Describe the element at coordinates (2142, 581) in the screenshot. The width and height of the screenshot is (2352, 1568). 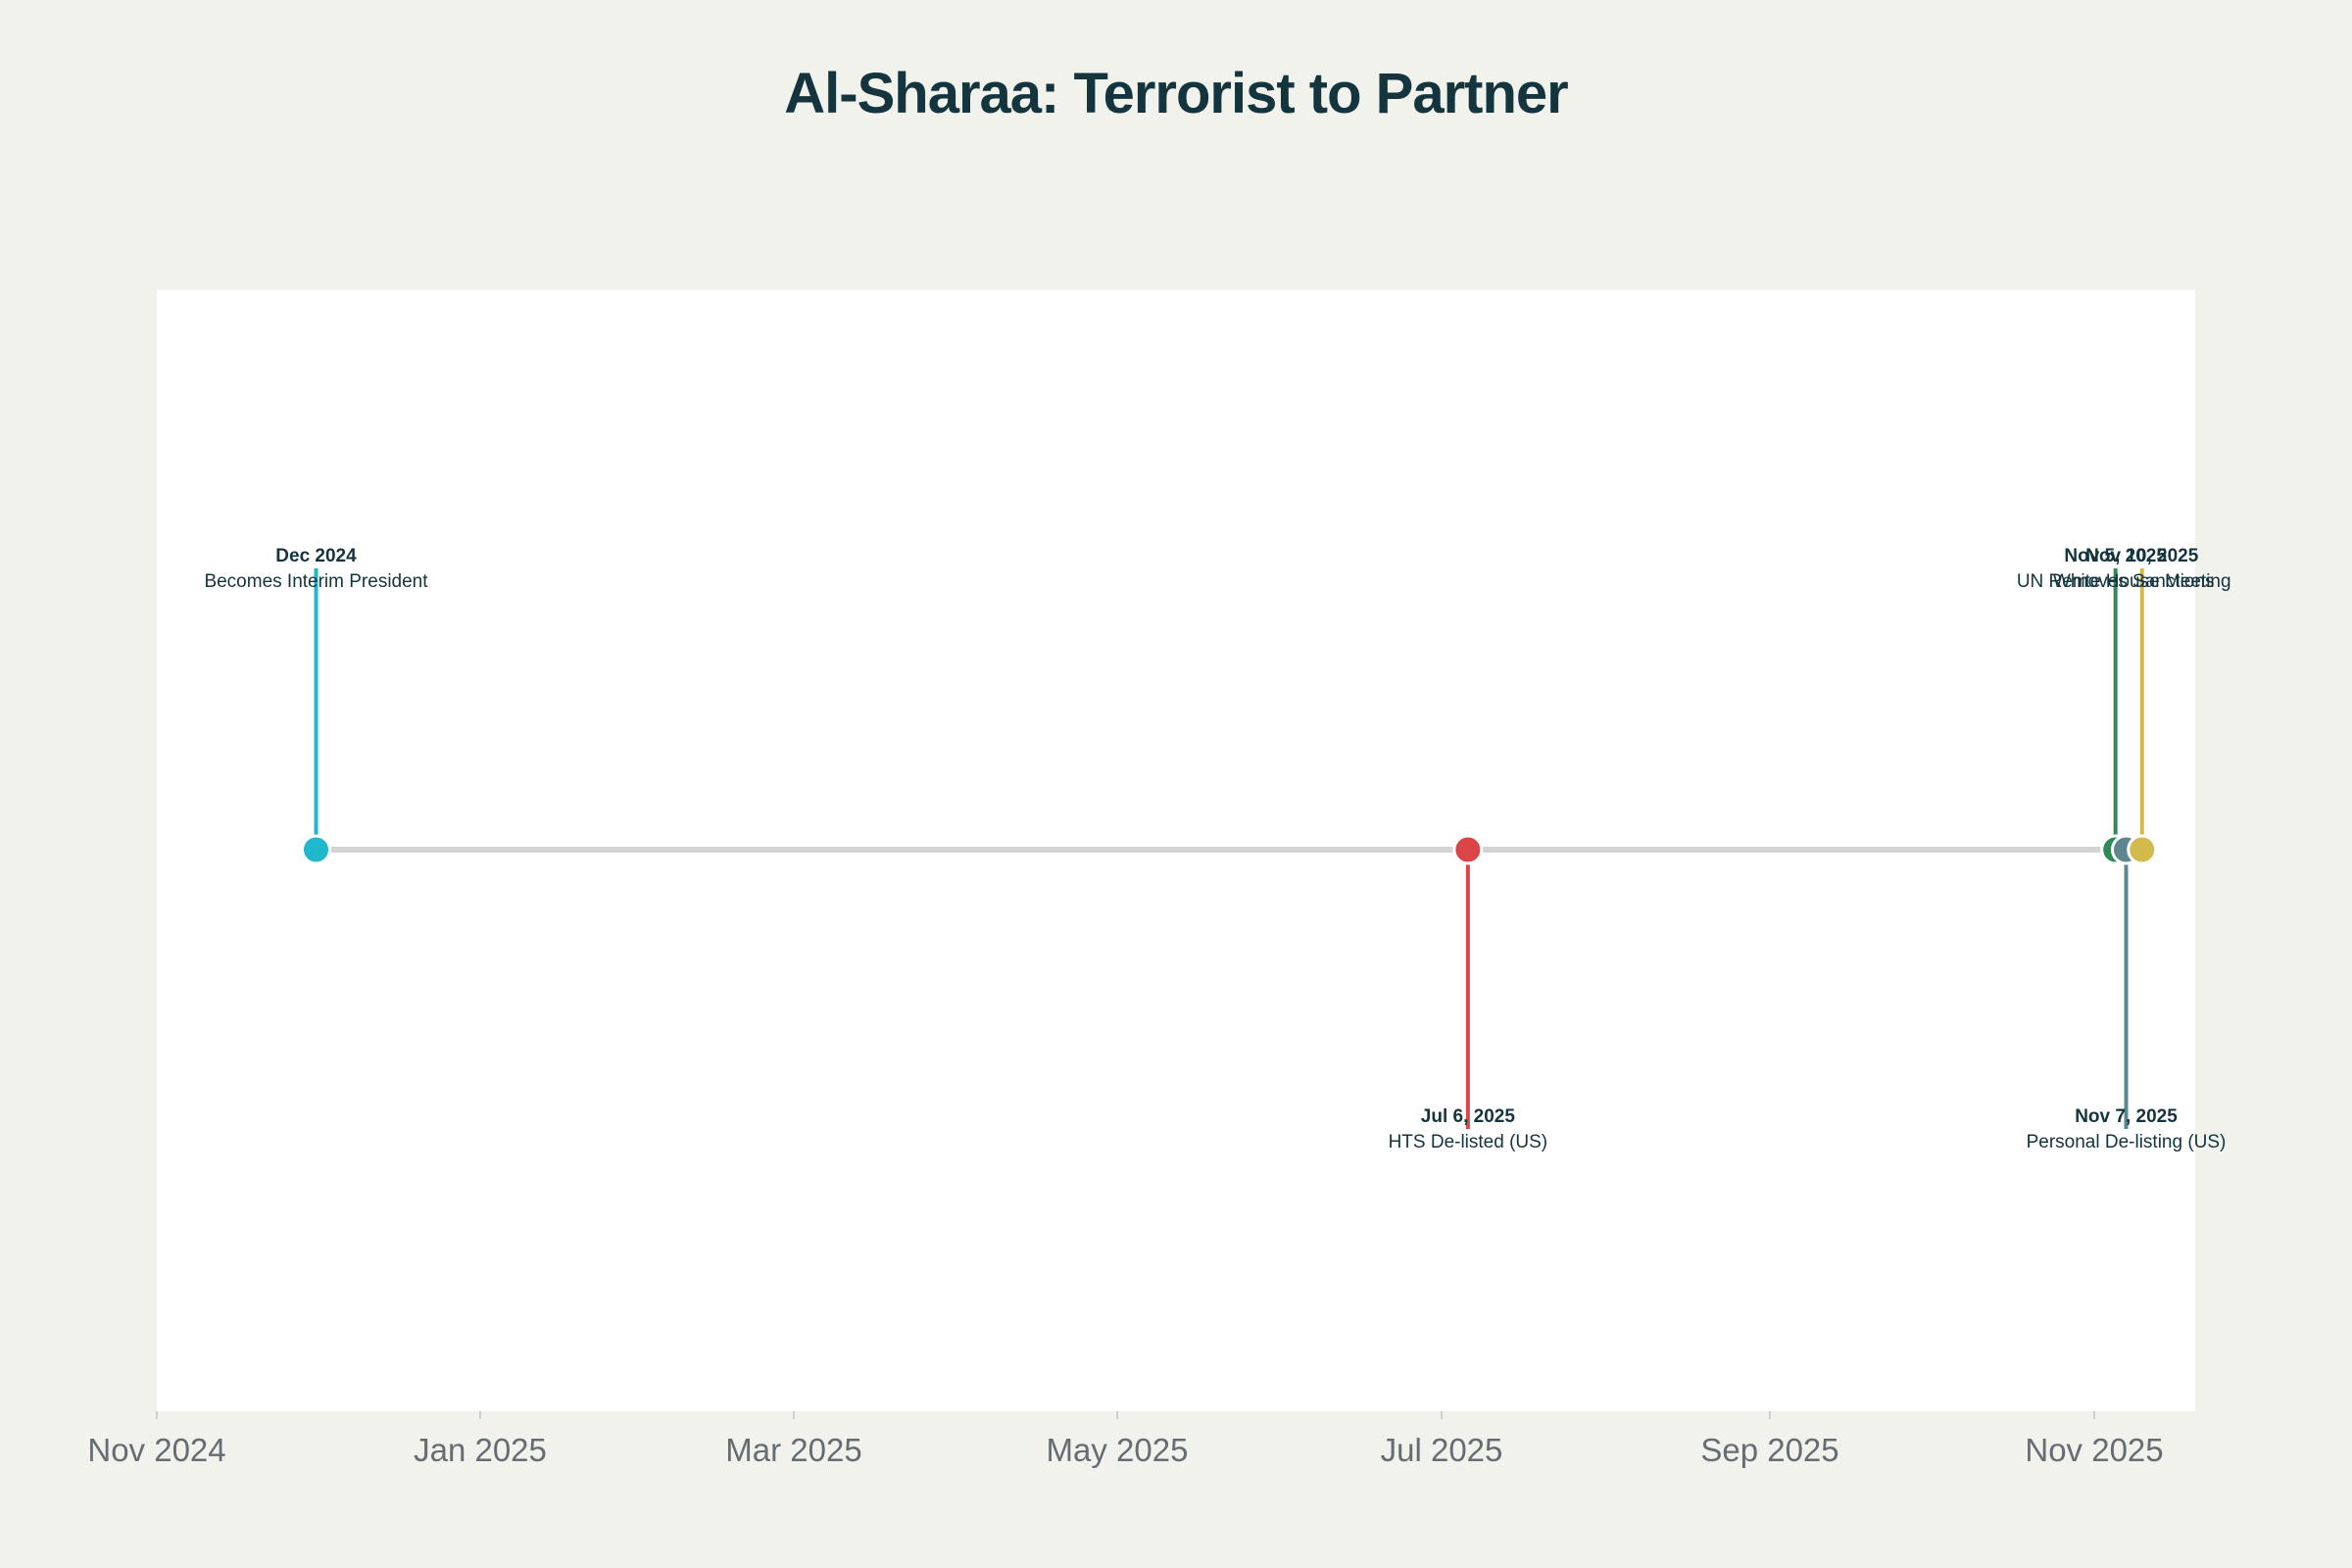
I see `event-label: White House Meeting` at that location.